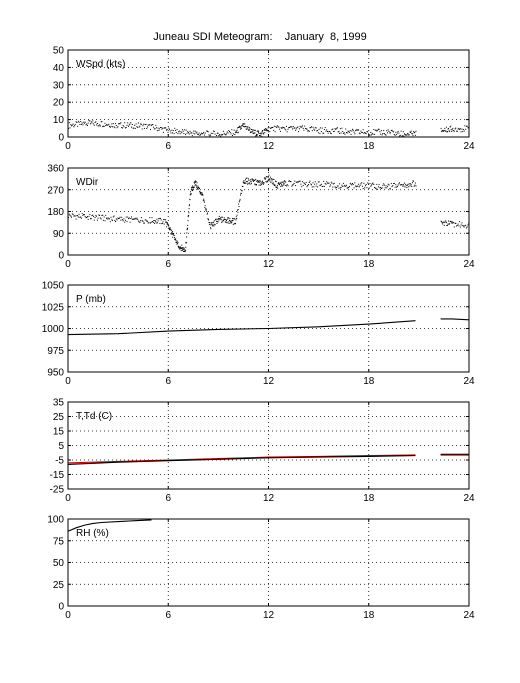 Image resolution: width=520 pixels, height=683 pixels. Describe the element at coordinates (59, 120) in the screenshot. I see `y-tick-label: 10` at that location.